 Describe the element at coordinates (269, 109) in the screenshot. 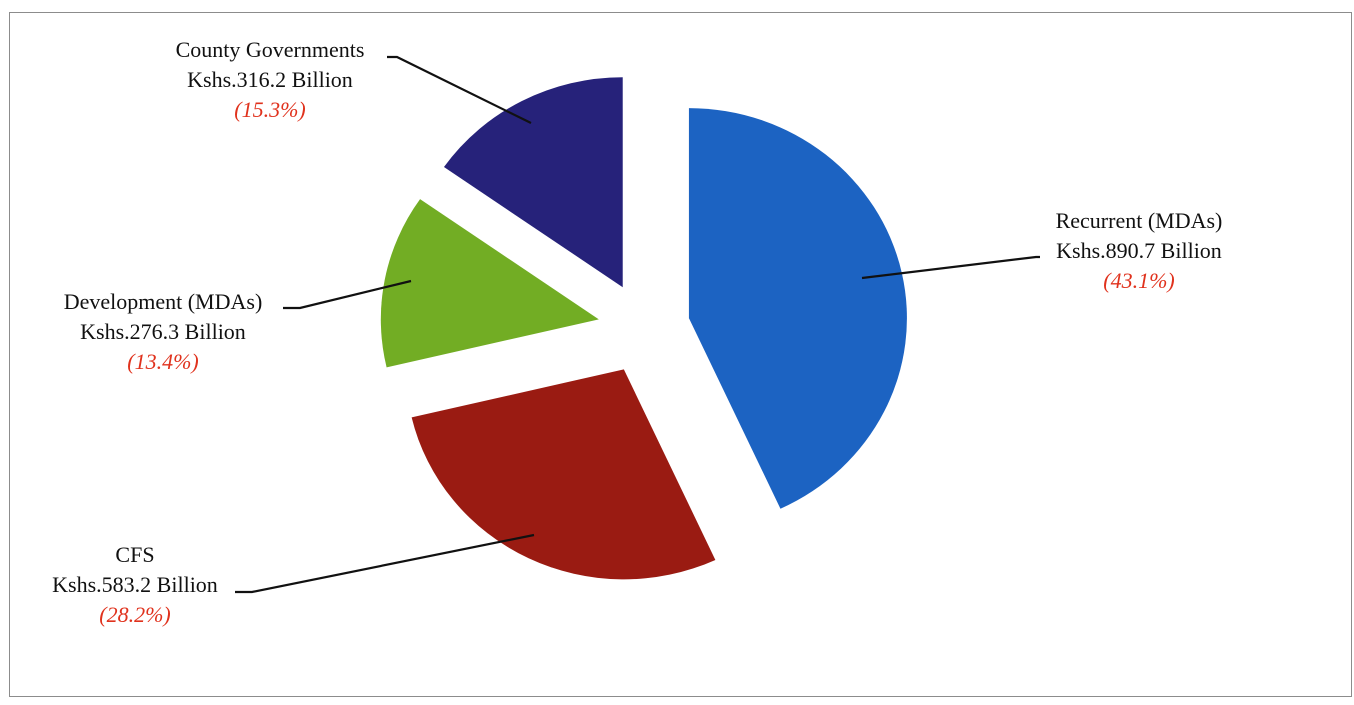

I see `slice-percent-county: (15.3%)` at that location.